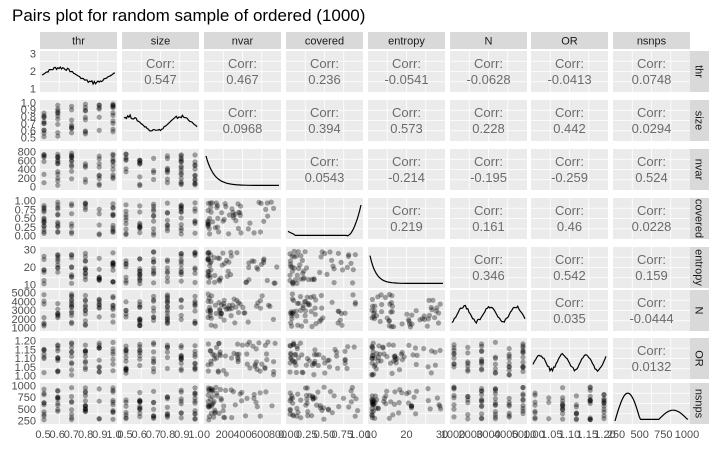 This screenshot has width=718, height=449. What do you see at coordinates (160, 120) in the screenshot?
I see `panel-size-size` at bounding box center [160, 120].